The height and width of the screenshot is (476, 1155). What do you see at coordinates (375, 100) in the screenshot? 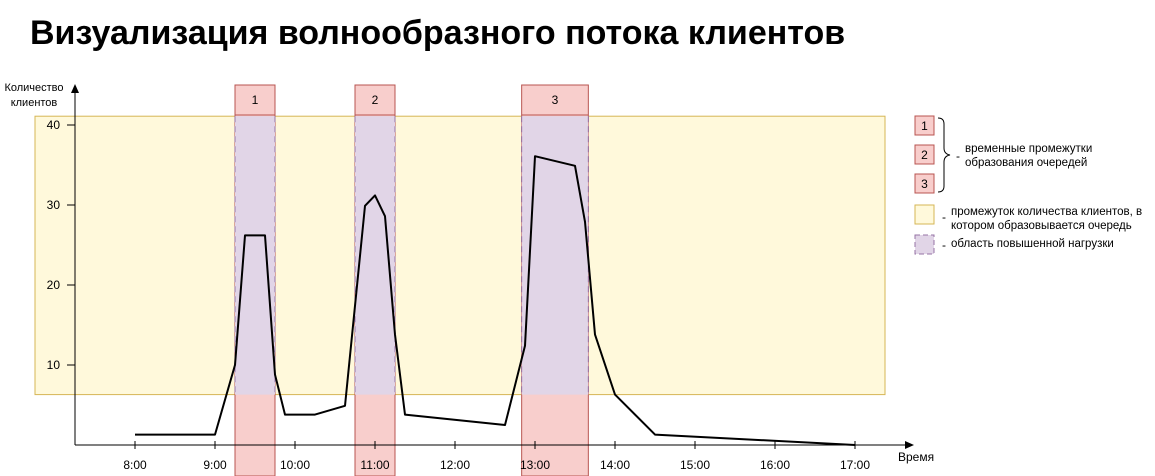
I see `queue-interval-label: 2` at bounding box center [375, 100].